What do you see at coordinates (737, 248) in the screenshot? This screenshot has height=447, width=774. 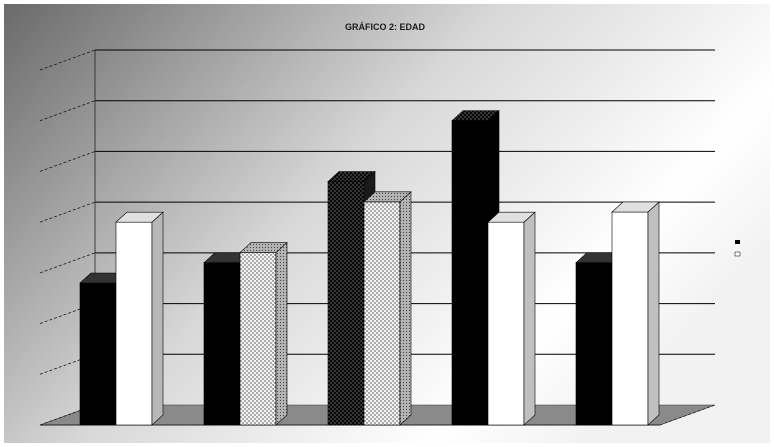 I see `legend` at bounding box center [737, 248].